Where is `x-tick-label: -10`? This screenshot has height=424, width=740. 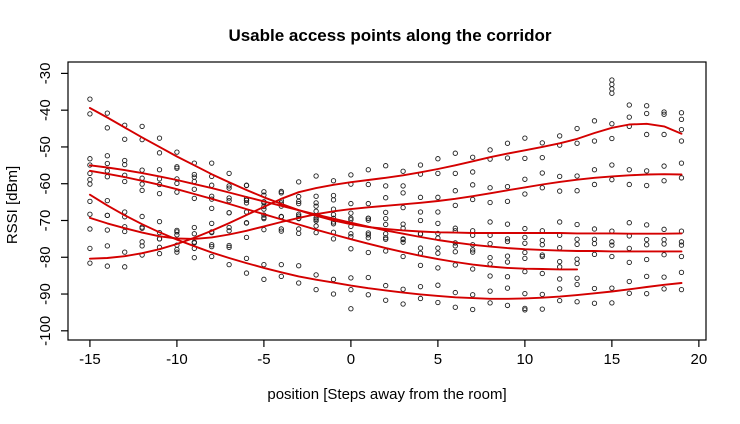
x-tick-label: -10 is located at coordinates (177, 359).